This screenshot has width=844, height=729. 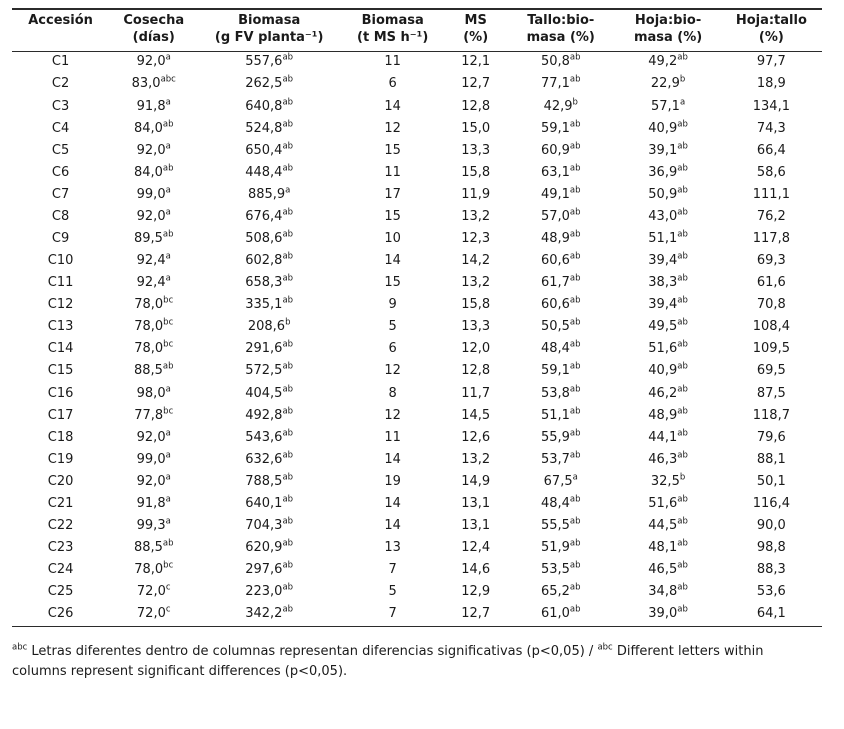 What do you see at coordinates (476, 216) in the screenshot?
I see `table-cell: 13,2` at bounding box center [476, 216].